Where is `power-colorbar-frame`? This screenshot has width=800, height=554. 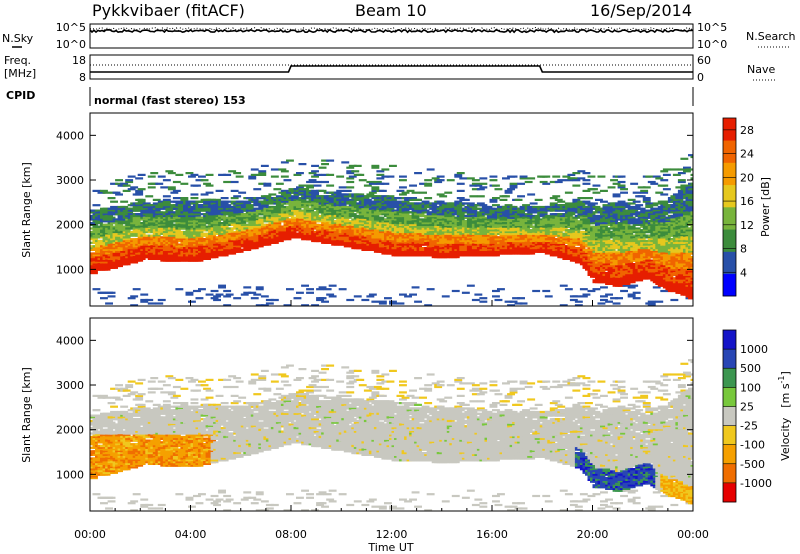 power-colorbar-frame is located at coordinates (729, 207).